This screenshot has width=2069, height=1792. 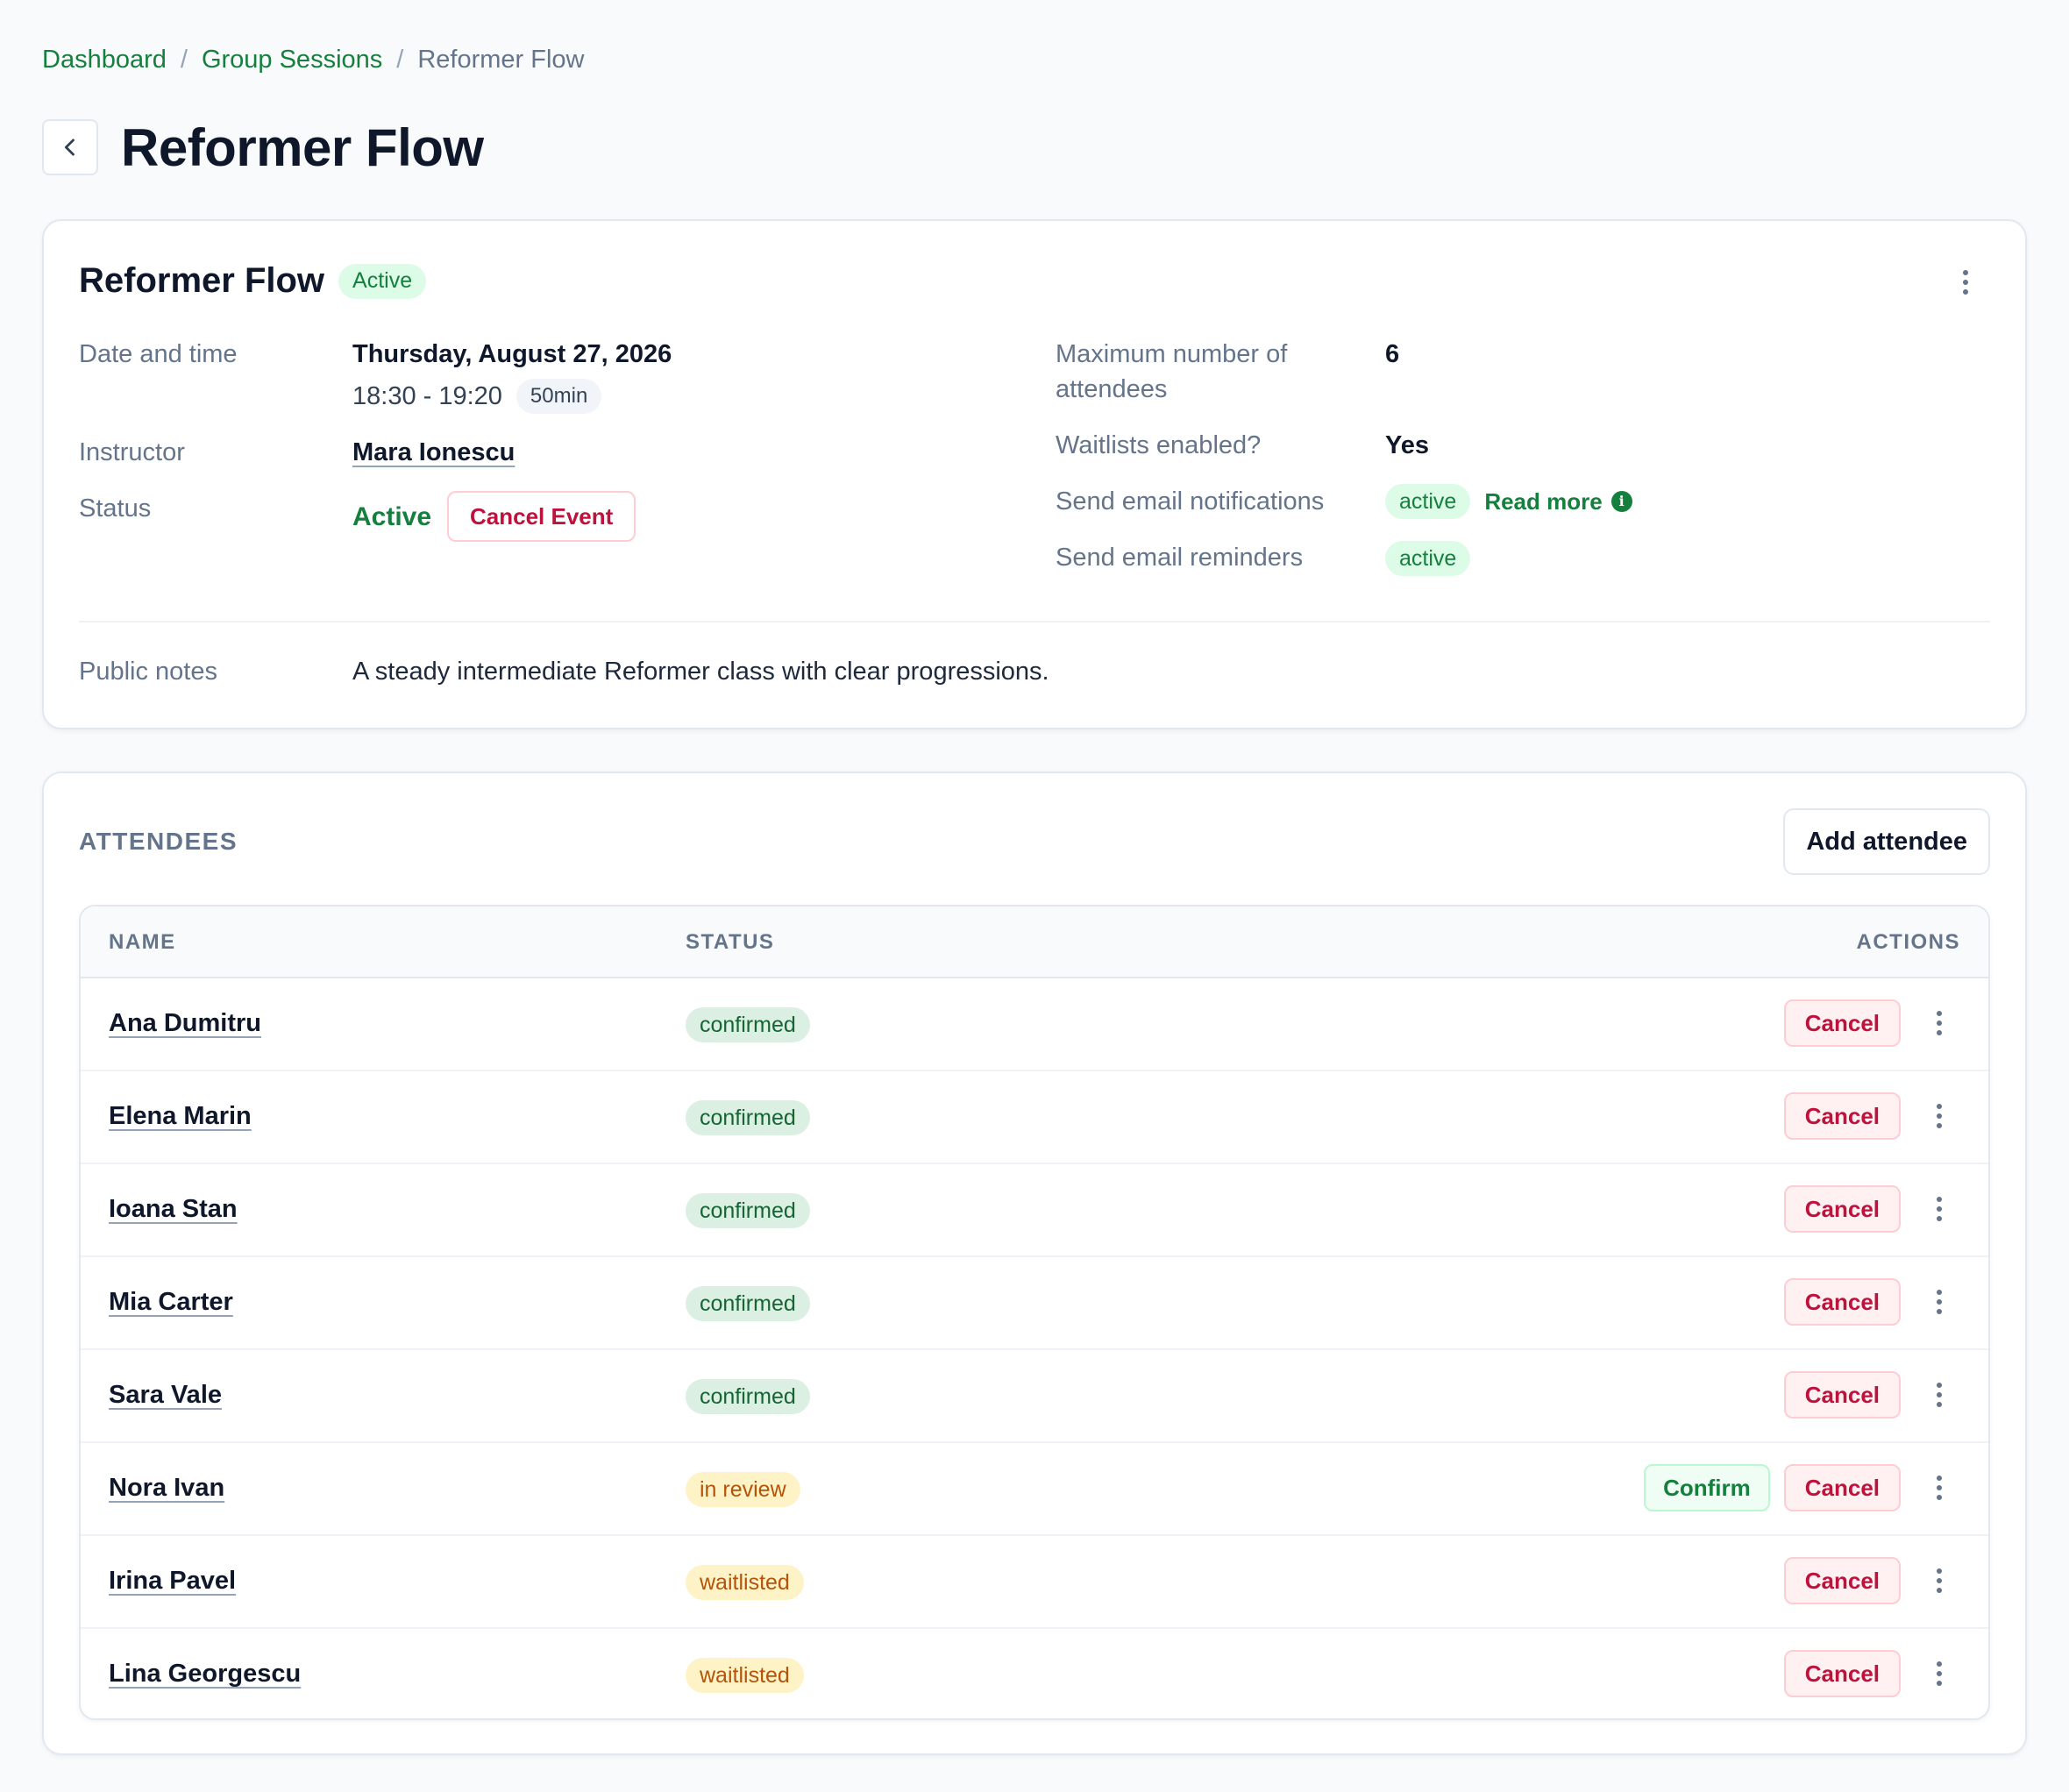 What do you see at coordinates (1034, 147) in the screenshot?
I see `title-row: Reformer Flow` at bounding box center [1034, 147].